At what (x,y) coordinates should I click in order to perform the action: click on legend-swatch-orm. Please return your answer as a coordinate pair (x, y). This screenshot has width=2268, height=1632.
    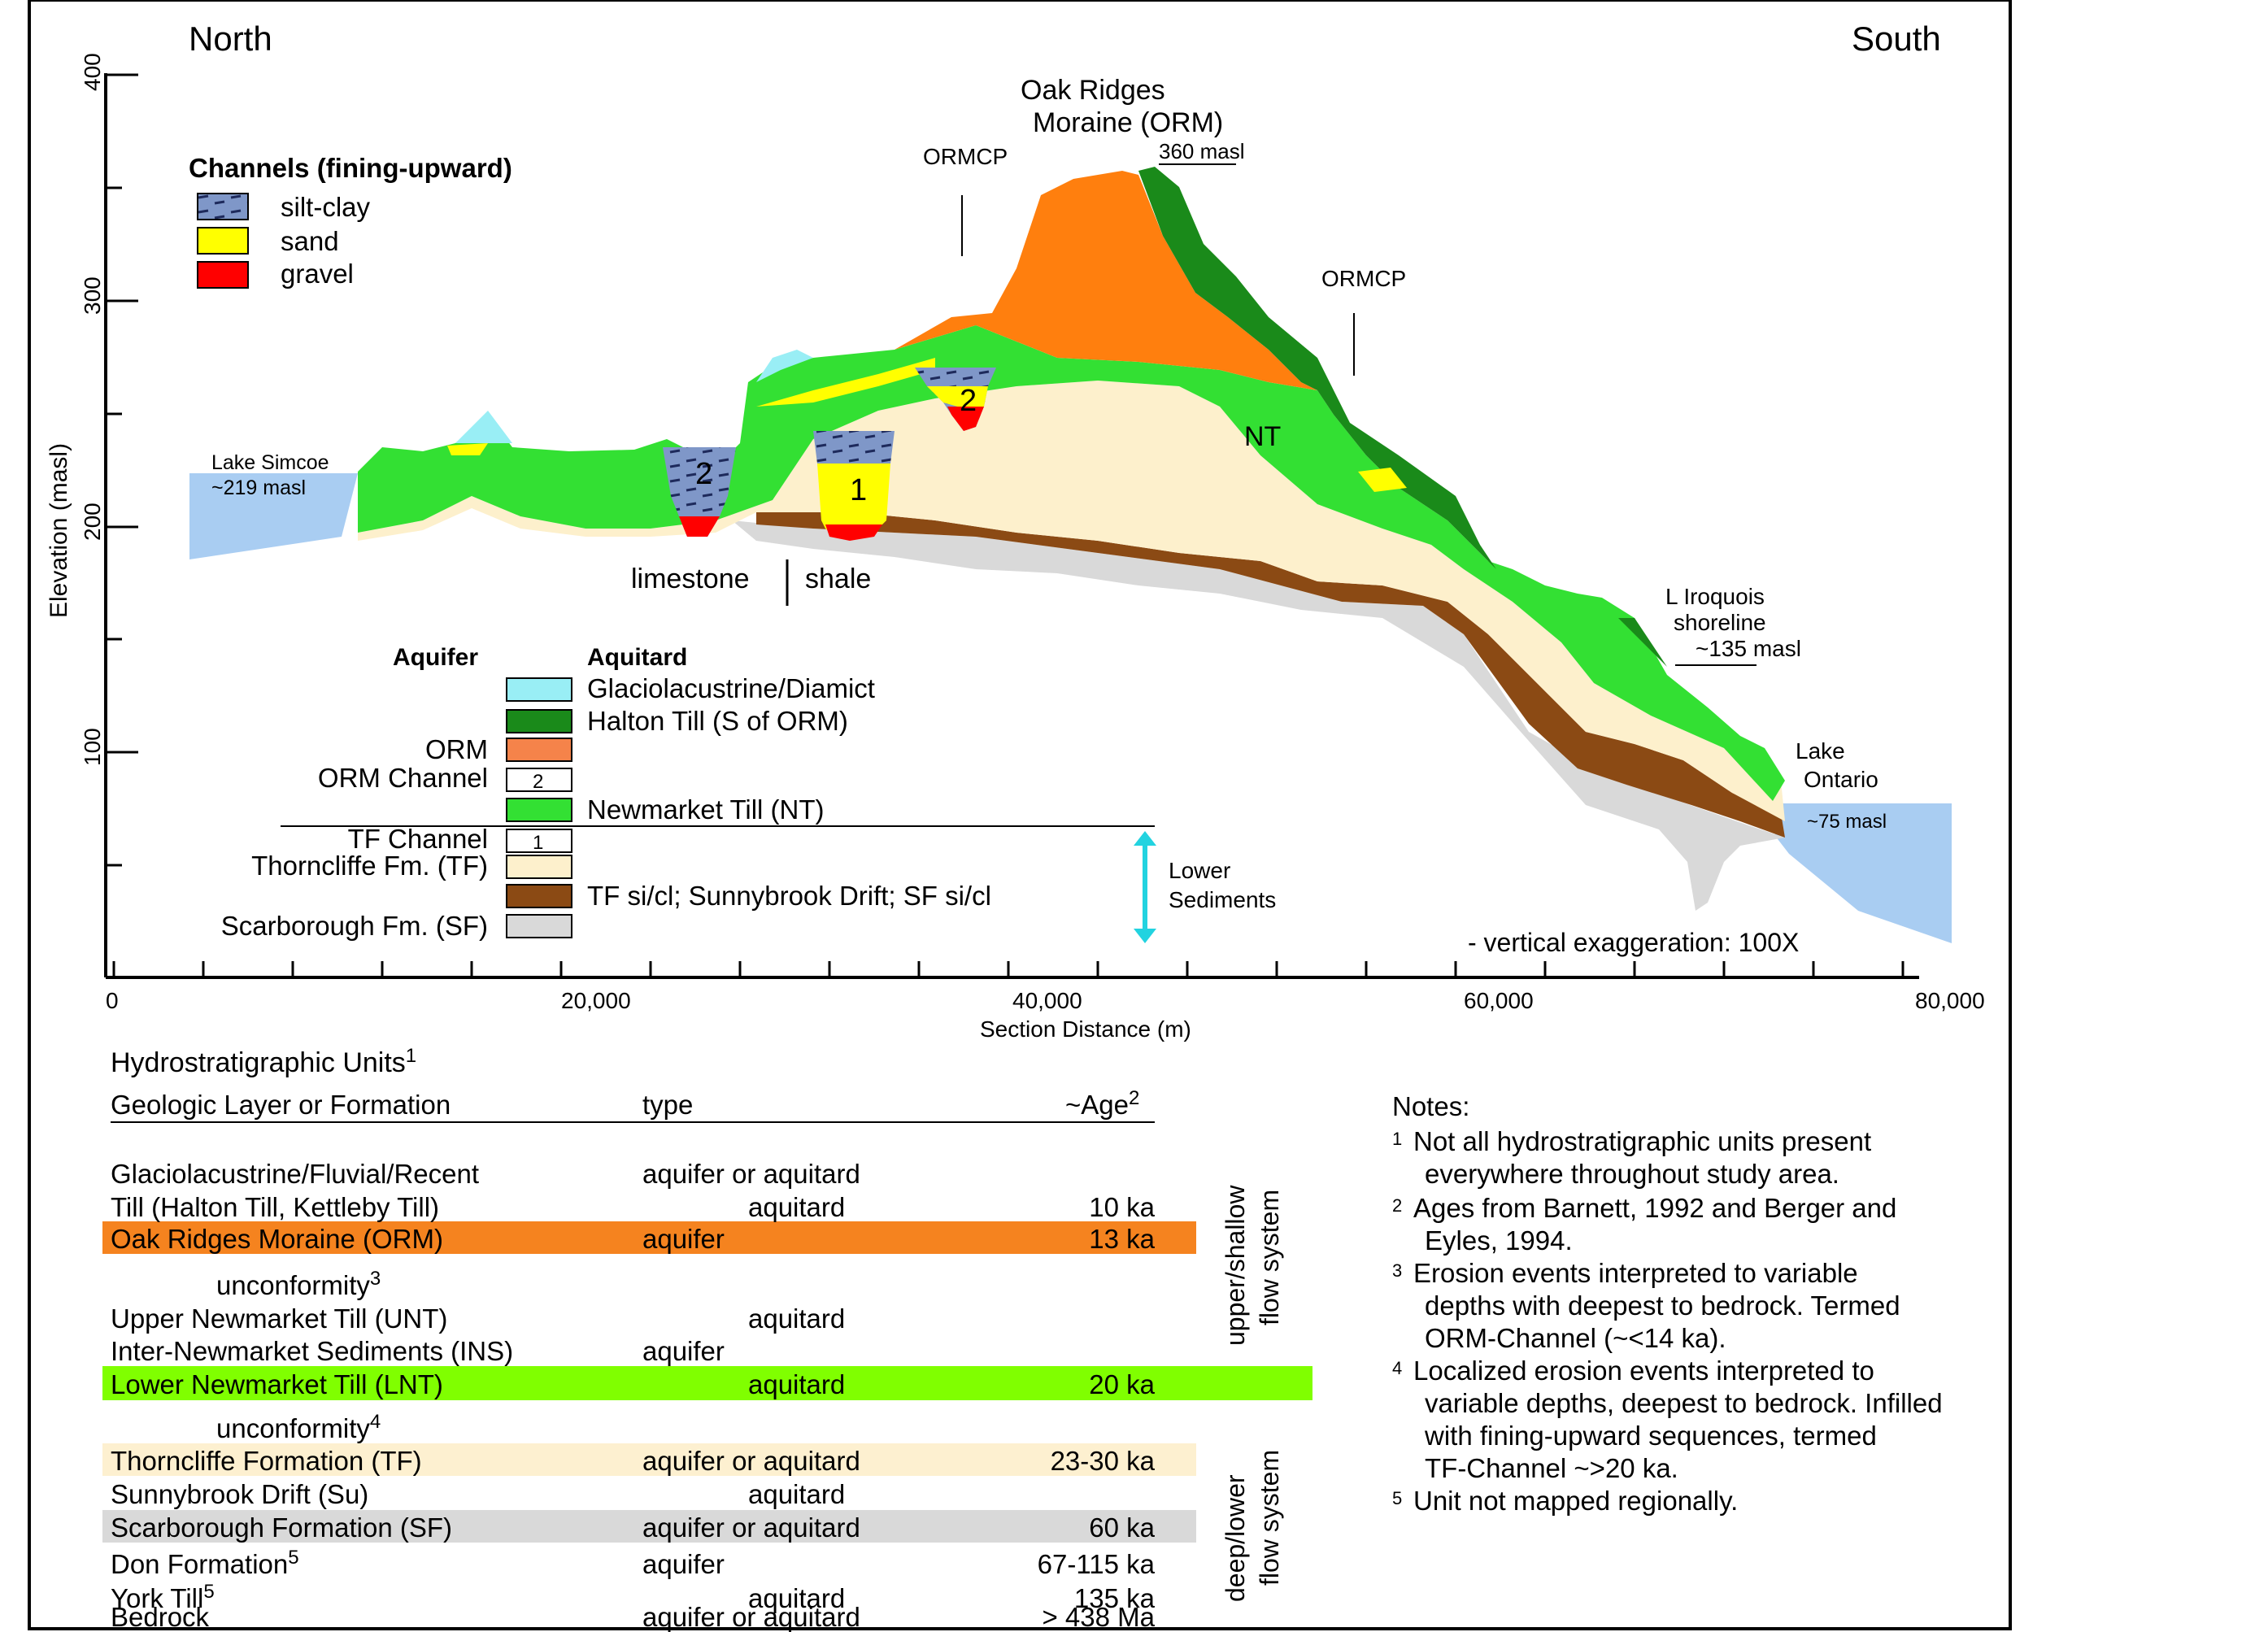
    Looking at the image, I should click on (539, 750).